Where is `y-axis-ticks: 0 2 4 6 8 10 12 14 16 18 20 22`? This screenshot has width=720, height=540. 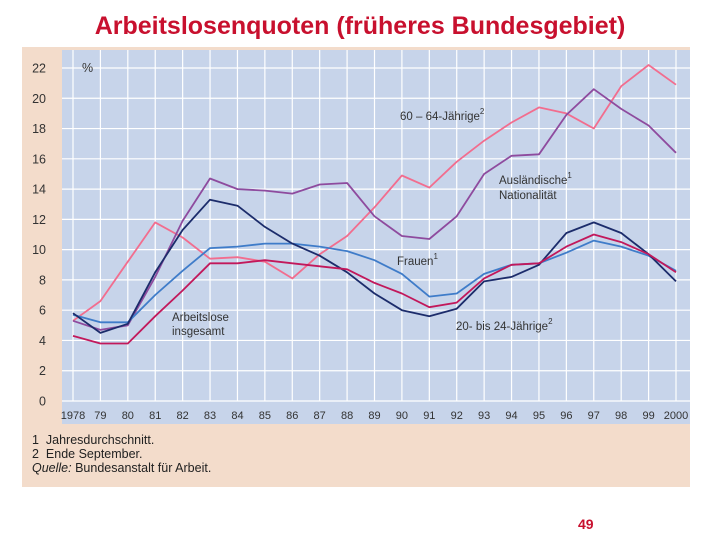
y-axis-ticks: 0 2 4 6 8 10 12 14 16 18 20 22 is located at coordinates (39, 235).